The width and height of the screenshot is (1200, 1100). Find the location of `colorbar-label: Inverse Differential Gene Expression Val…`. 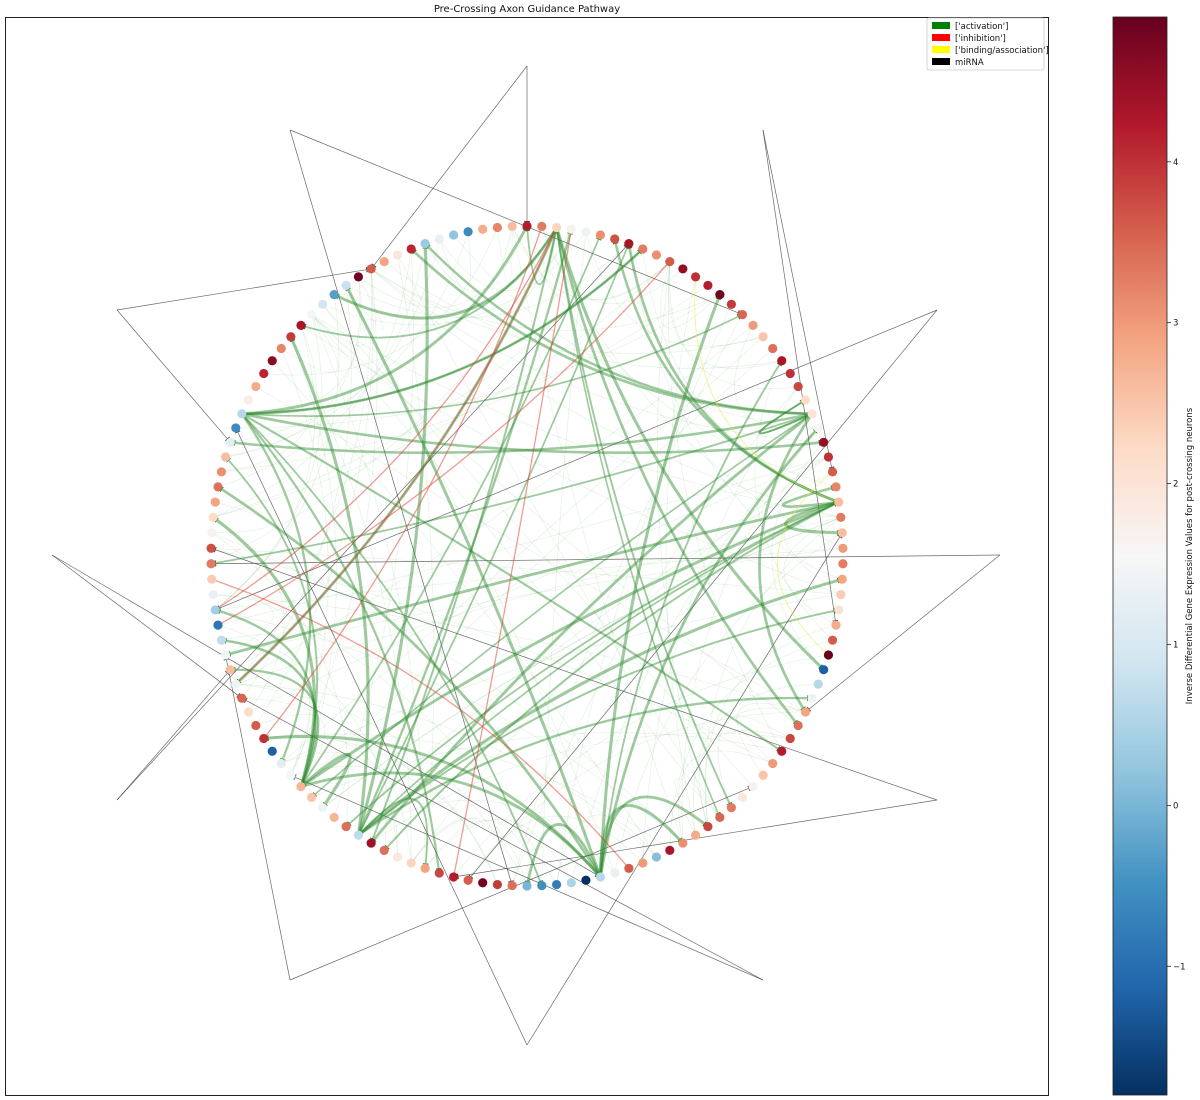

colorbar-label: Inverse Differential Gene Expression Val… is located at coordinates (1190, 555).